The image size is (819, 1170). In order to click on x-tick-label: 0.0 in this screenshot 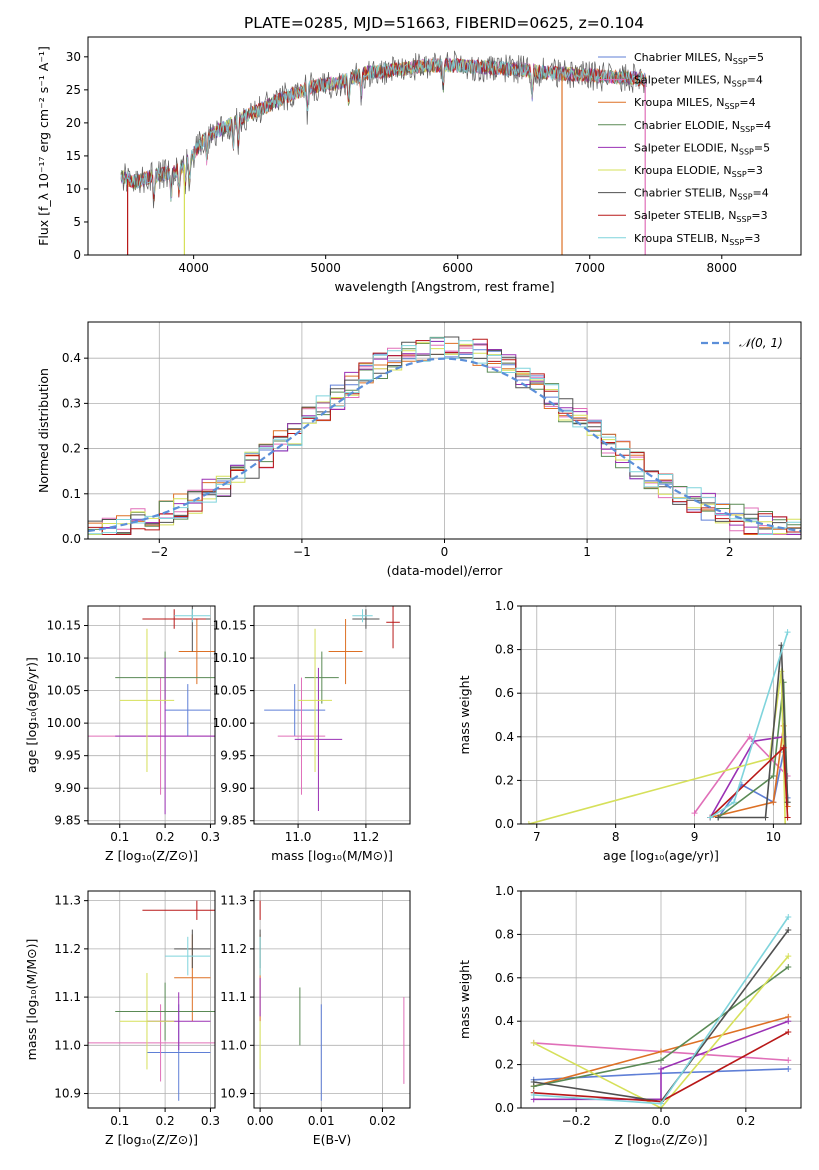, I will do `click(660, 1121)`.